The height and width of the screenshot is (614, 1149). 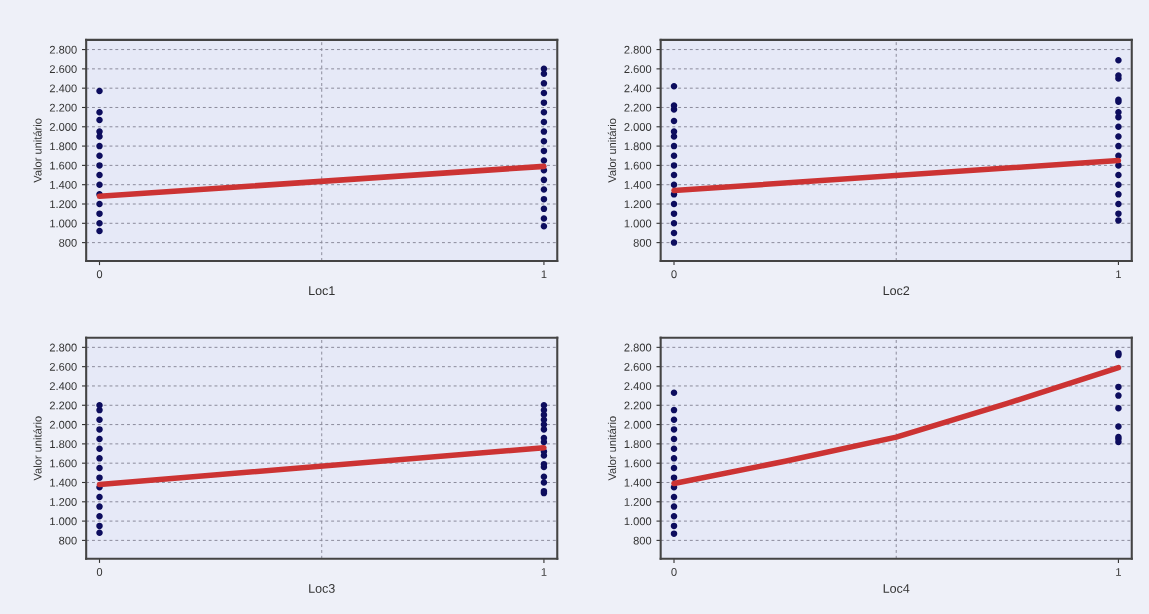 What do you see at coordinates (322, 588) in the screenshot?
I see `x-axis-title: Loc3` at bounding box center [322, 588].